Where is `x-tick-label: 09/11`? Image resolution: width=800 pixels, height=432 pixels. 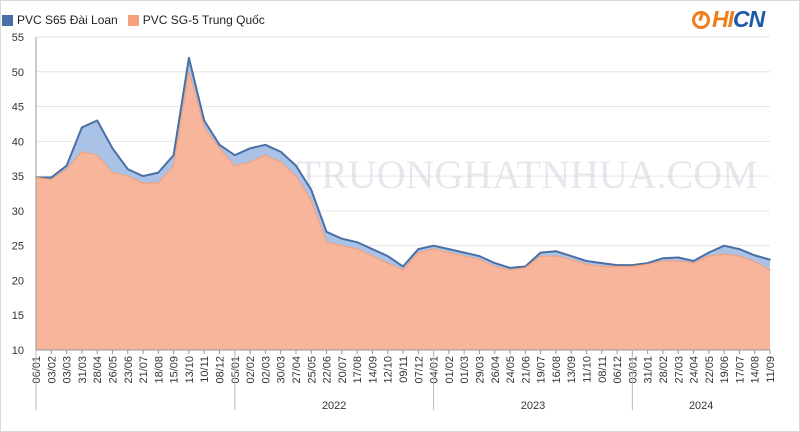
x-tick-label: 09/11 is located at coordinates (404, 369).